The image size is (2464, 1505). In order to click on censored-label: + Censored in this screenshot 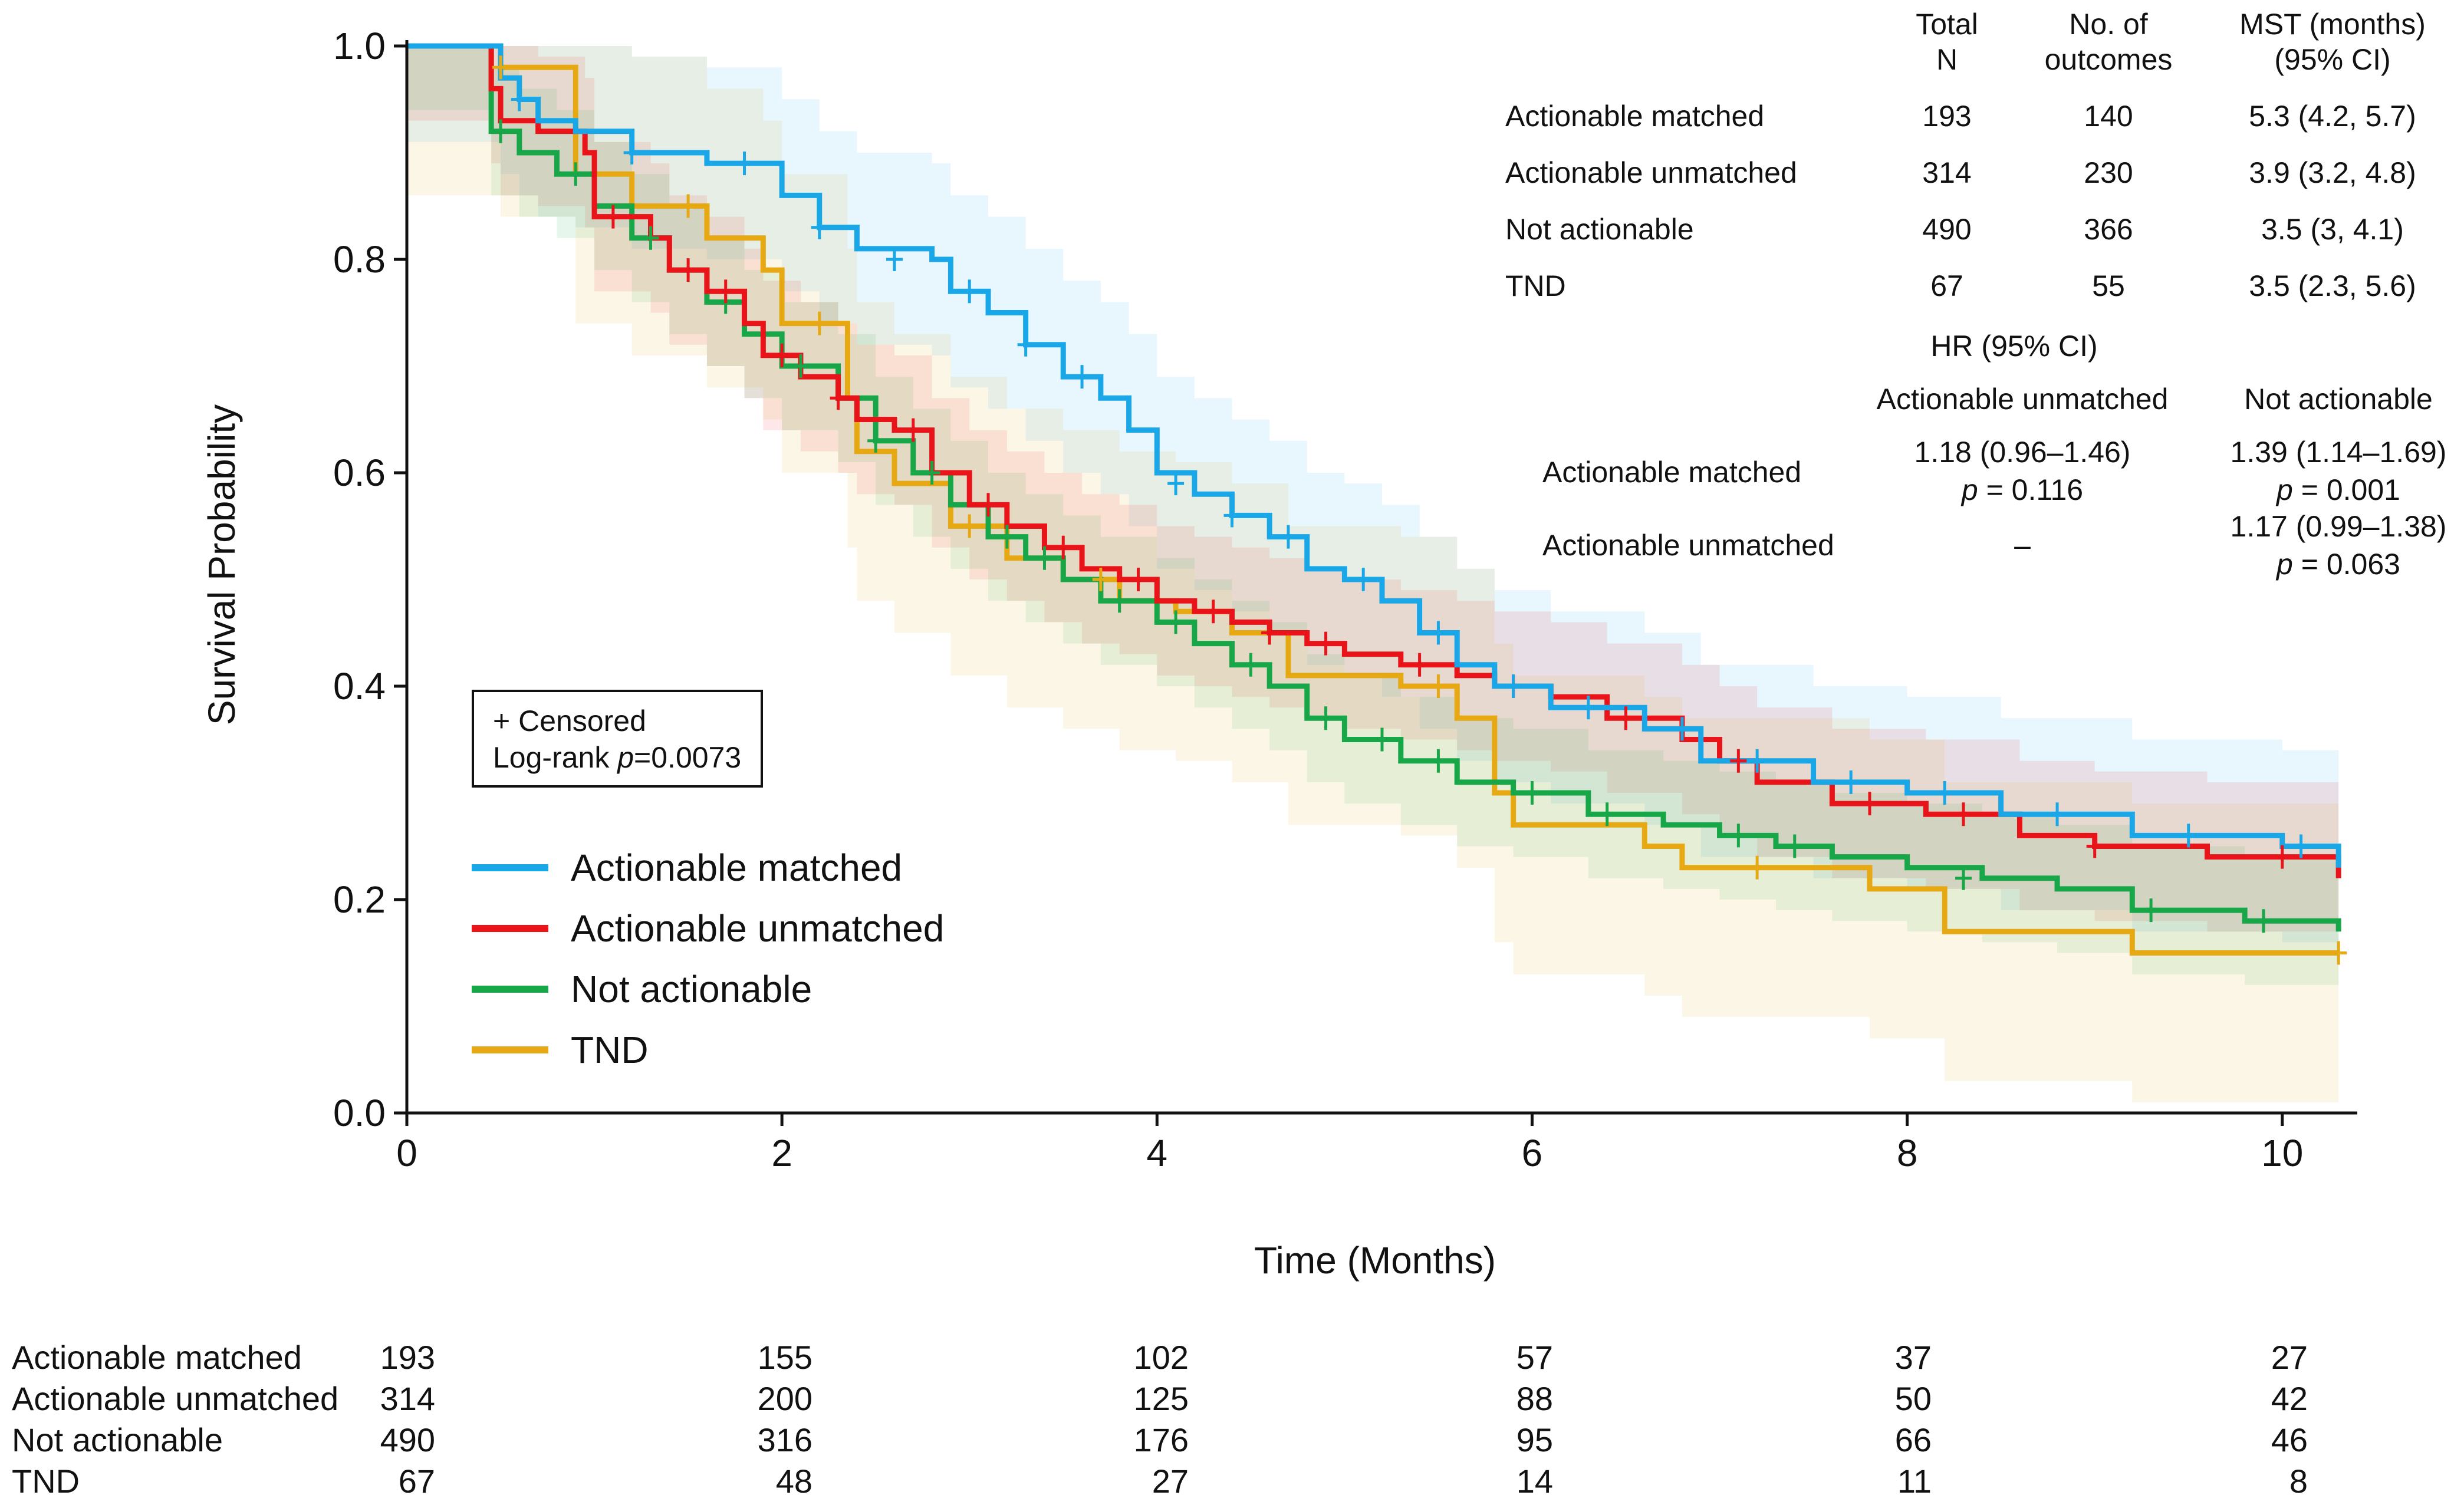, I will do `click(570, 720)`.